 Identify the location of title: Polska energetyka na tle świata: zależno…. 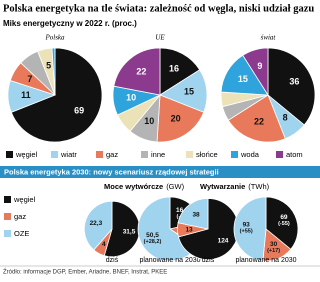
(158, 8).